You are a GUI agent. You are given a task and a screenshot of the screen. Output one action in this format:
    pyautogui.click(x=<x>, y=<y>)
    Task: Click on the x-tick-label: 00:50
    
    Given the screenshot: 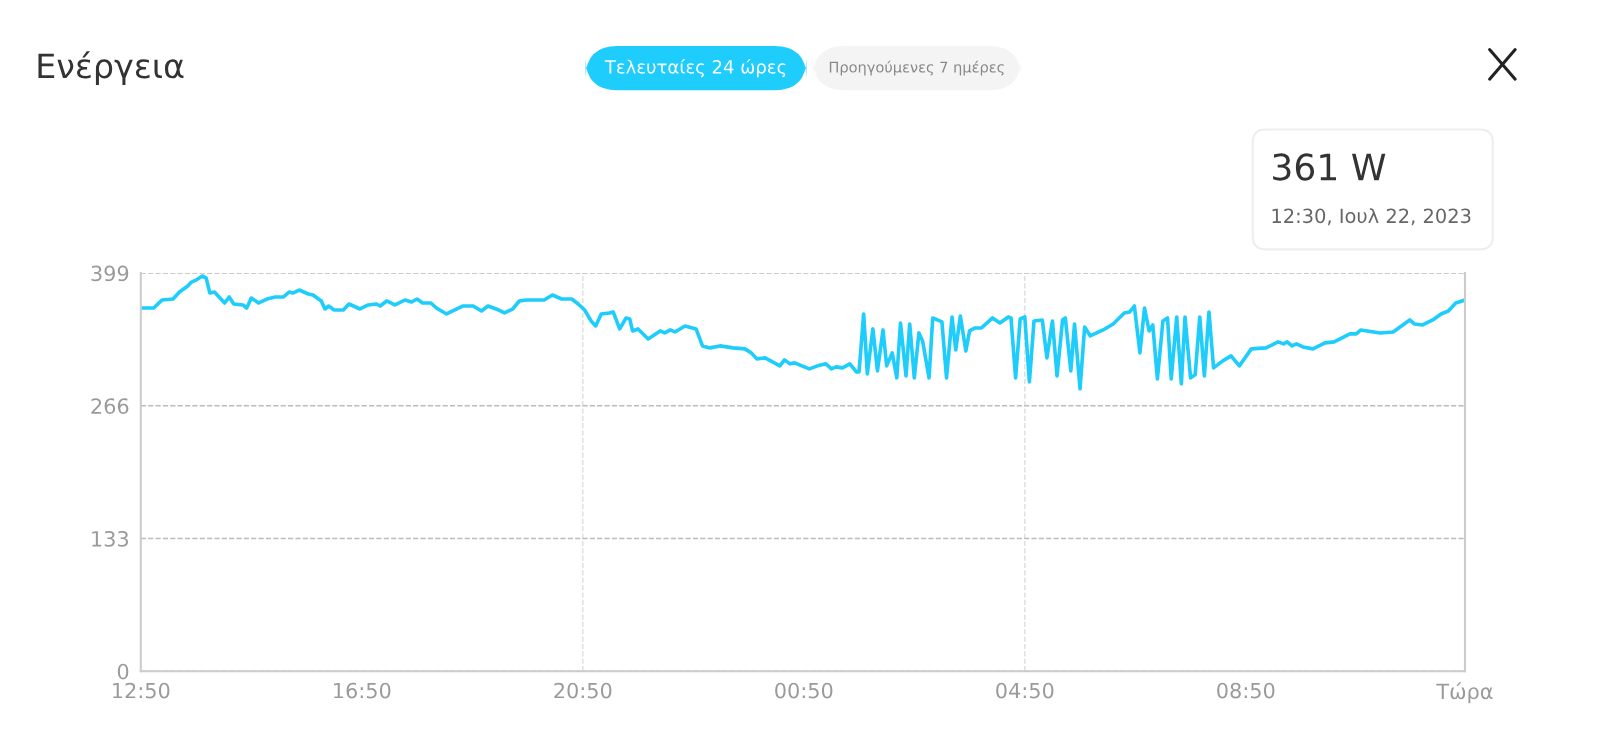 What is the action you would take?
    pyautogui.click(x=804, y=690)
    